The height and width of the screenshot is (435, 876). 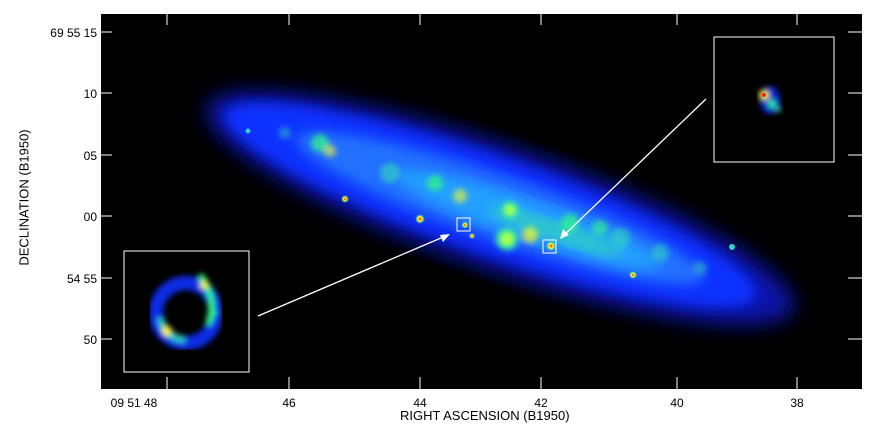 I want to click on x-tick-label: 09 51 48, so click(x=134, y=403).